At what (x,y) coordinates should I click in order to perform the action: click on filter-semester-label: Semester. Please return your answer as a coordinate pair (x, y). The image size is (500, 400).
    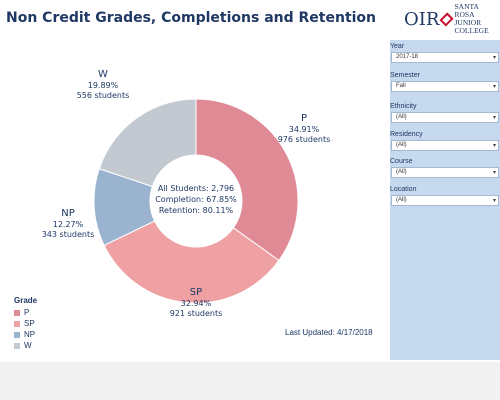
    Looking at the image, I should click on (405, 75).